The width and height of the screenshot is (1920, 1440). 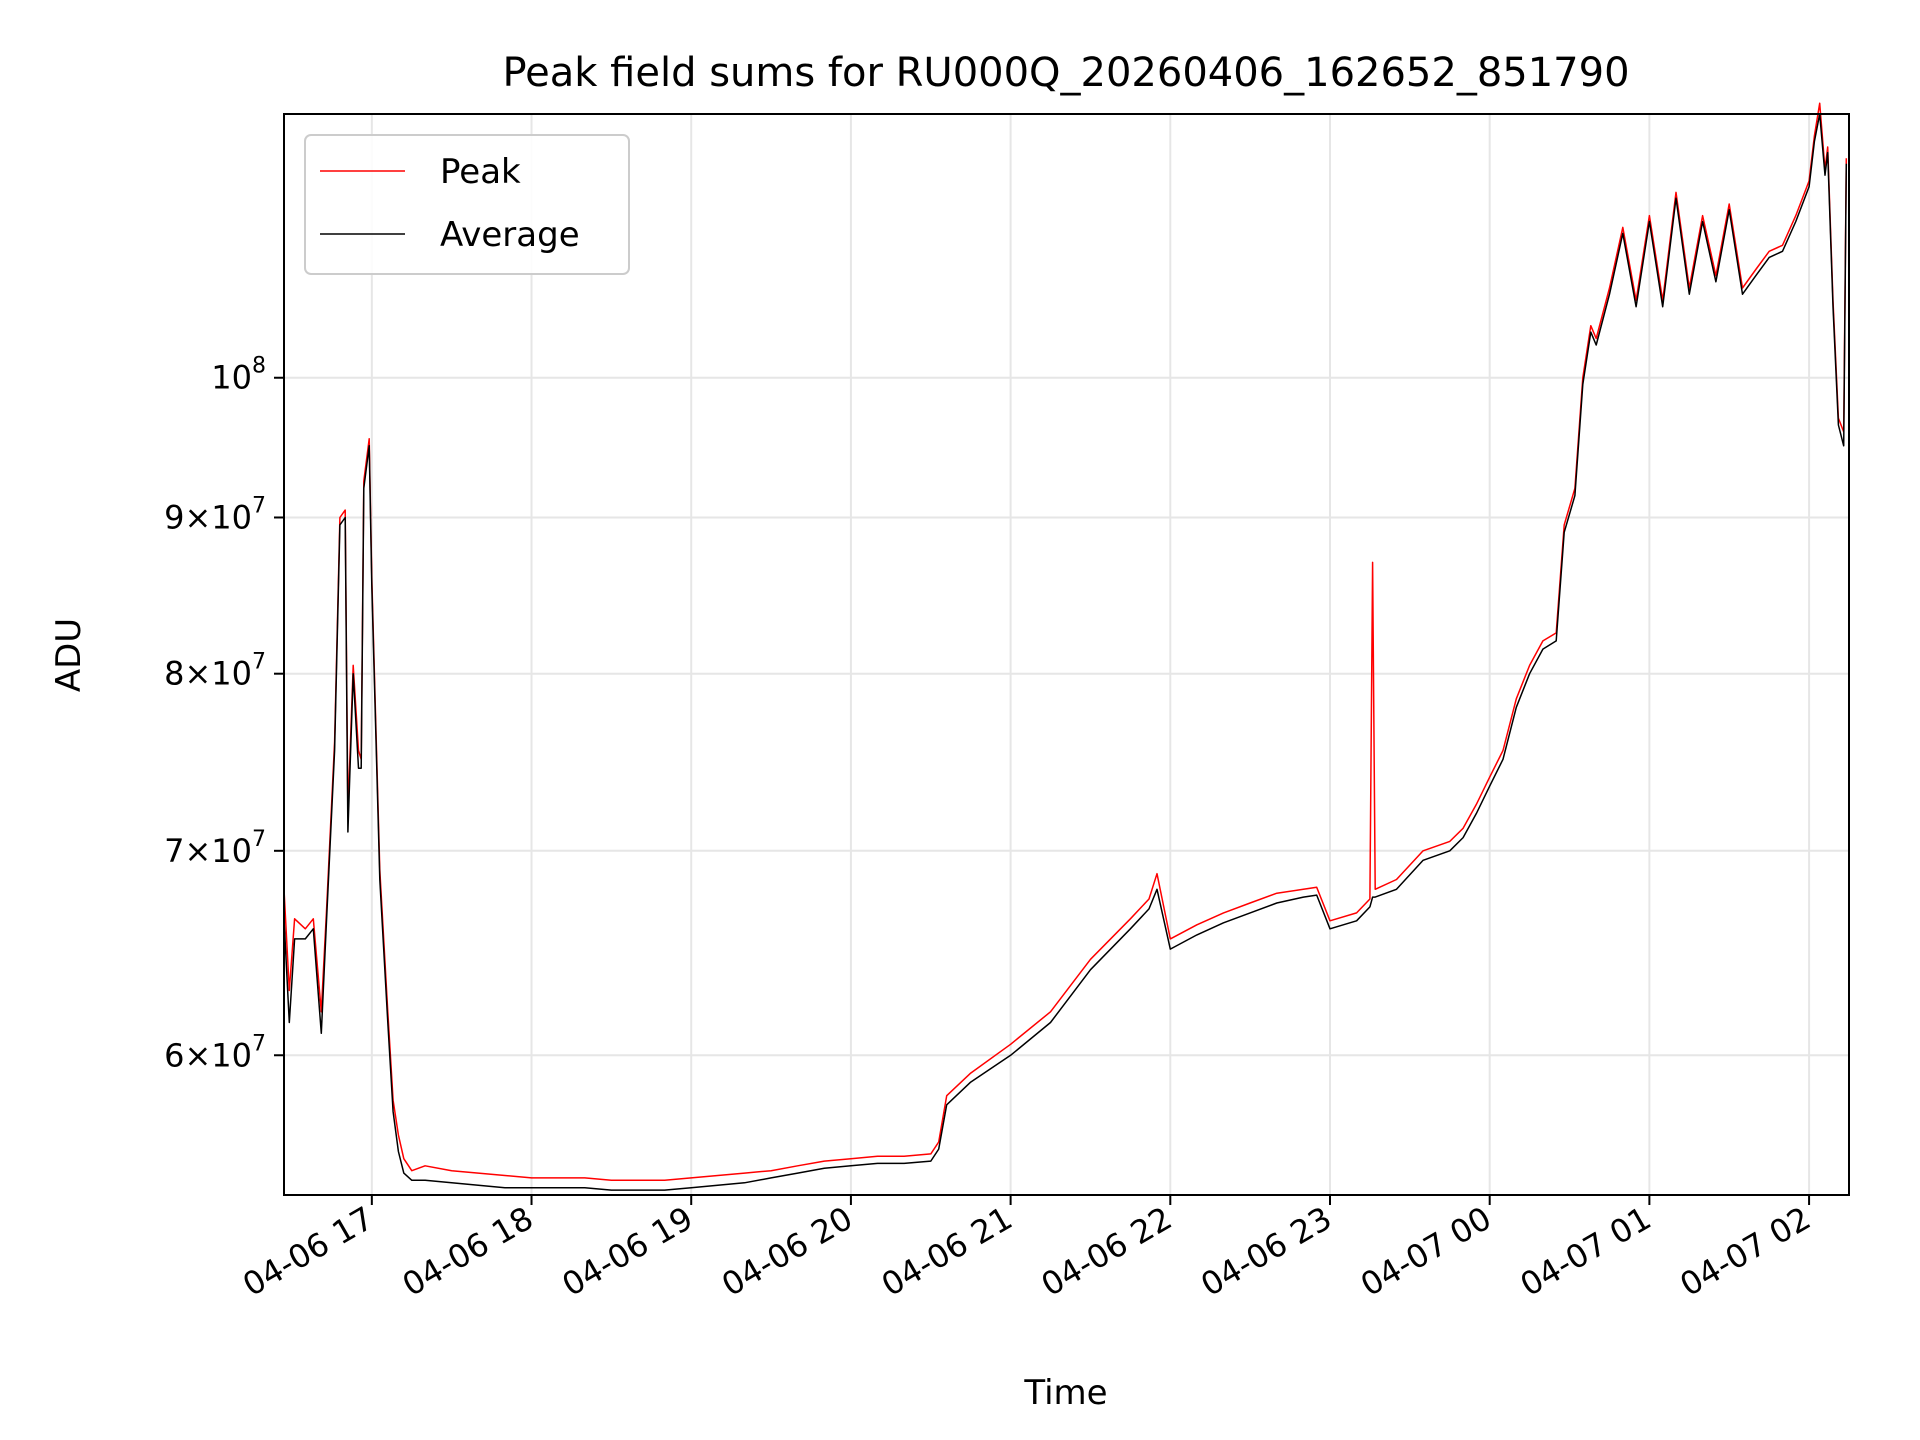 I want to click on y-tick-label: 9×107, so click(x=215, y=514).